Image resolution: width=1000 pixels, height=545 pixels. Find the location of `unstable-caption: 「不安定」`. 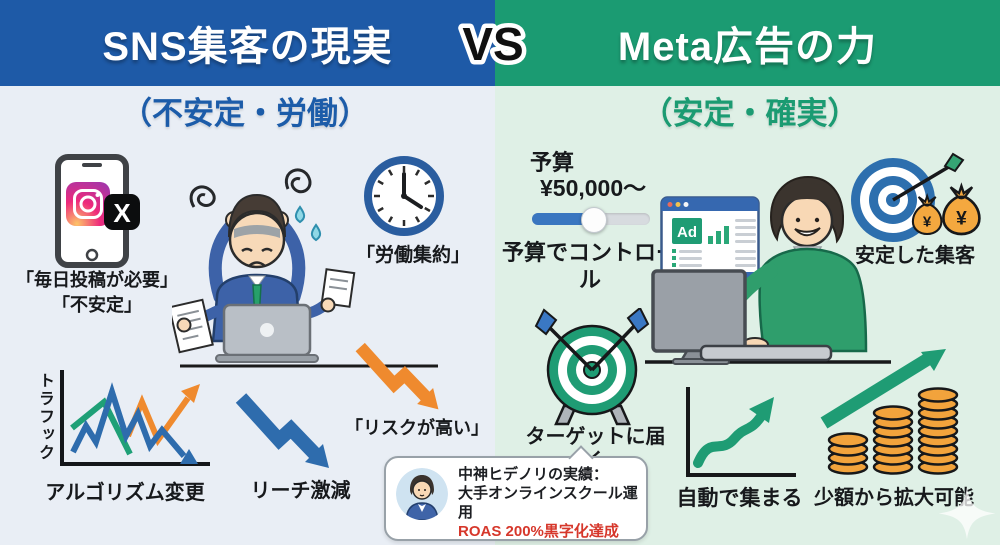

unstable-caption: 「不安定」 is located at coordinates (97, 305).